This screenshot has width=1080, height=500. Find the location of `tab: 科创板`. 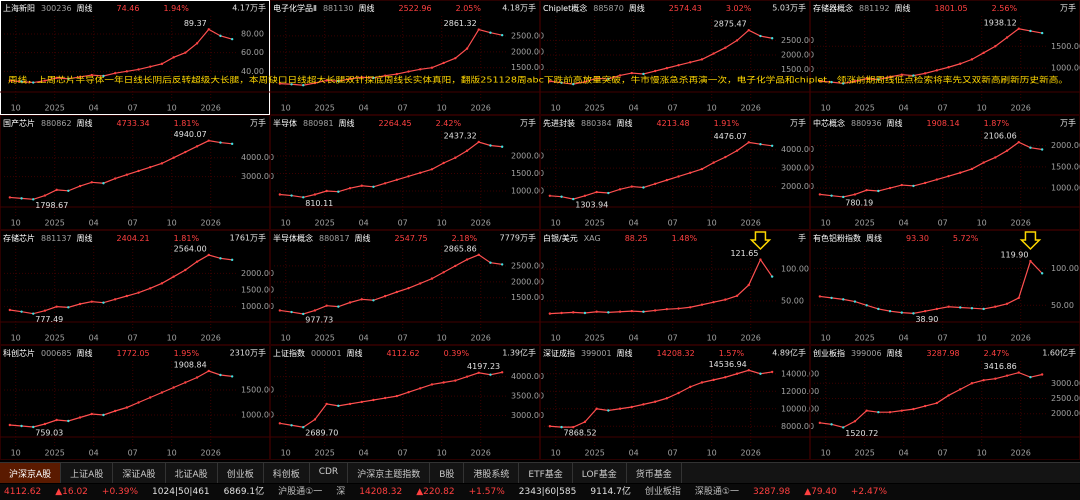

tab: 科创板 is located at coordinates (287, 473).